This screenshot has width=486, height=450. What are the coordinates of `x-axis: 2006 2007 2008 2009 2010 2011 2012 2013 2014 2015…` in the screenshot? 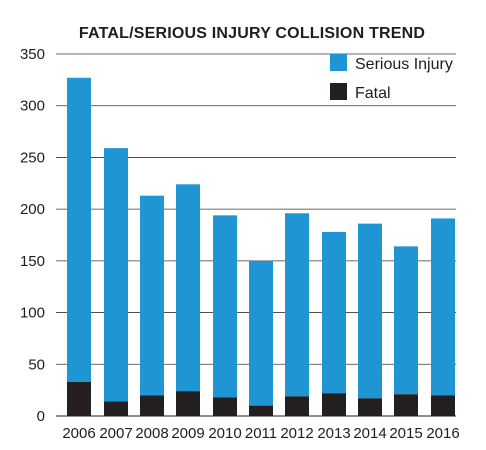 It's located at (258, 428).